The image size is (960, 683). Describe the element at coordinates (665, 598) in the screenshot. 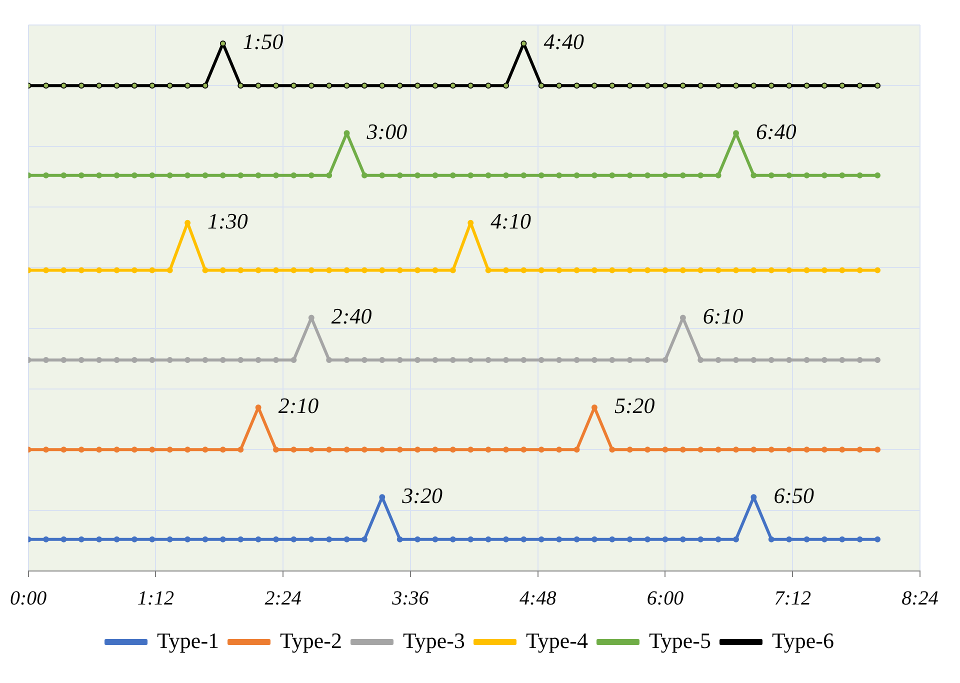

I see `x-tick-label: 6:00` at that location.